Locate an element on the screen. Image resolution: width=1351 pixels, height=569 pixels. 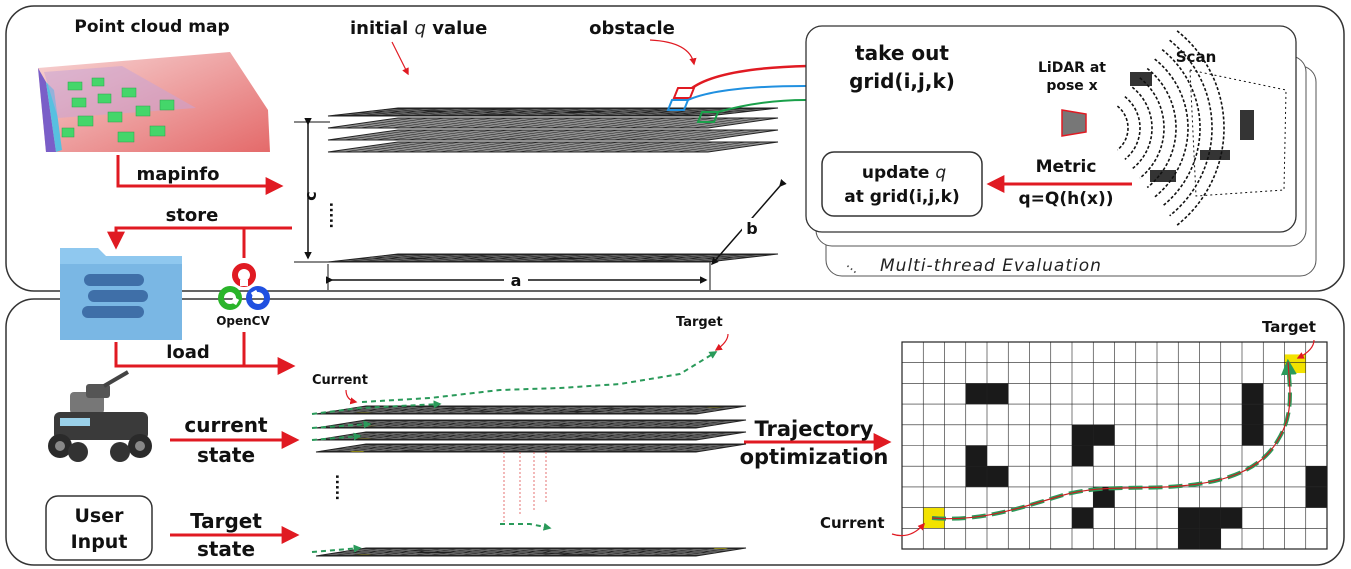
selection-box-red is located at coordinates (684, 93).